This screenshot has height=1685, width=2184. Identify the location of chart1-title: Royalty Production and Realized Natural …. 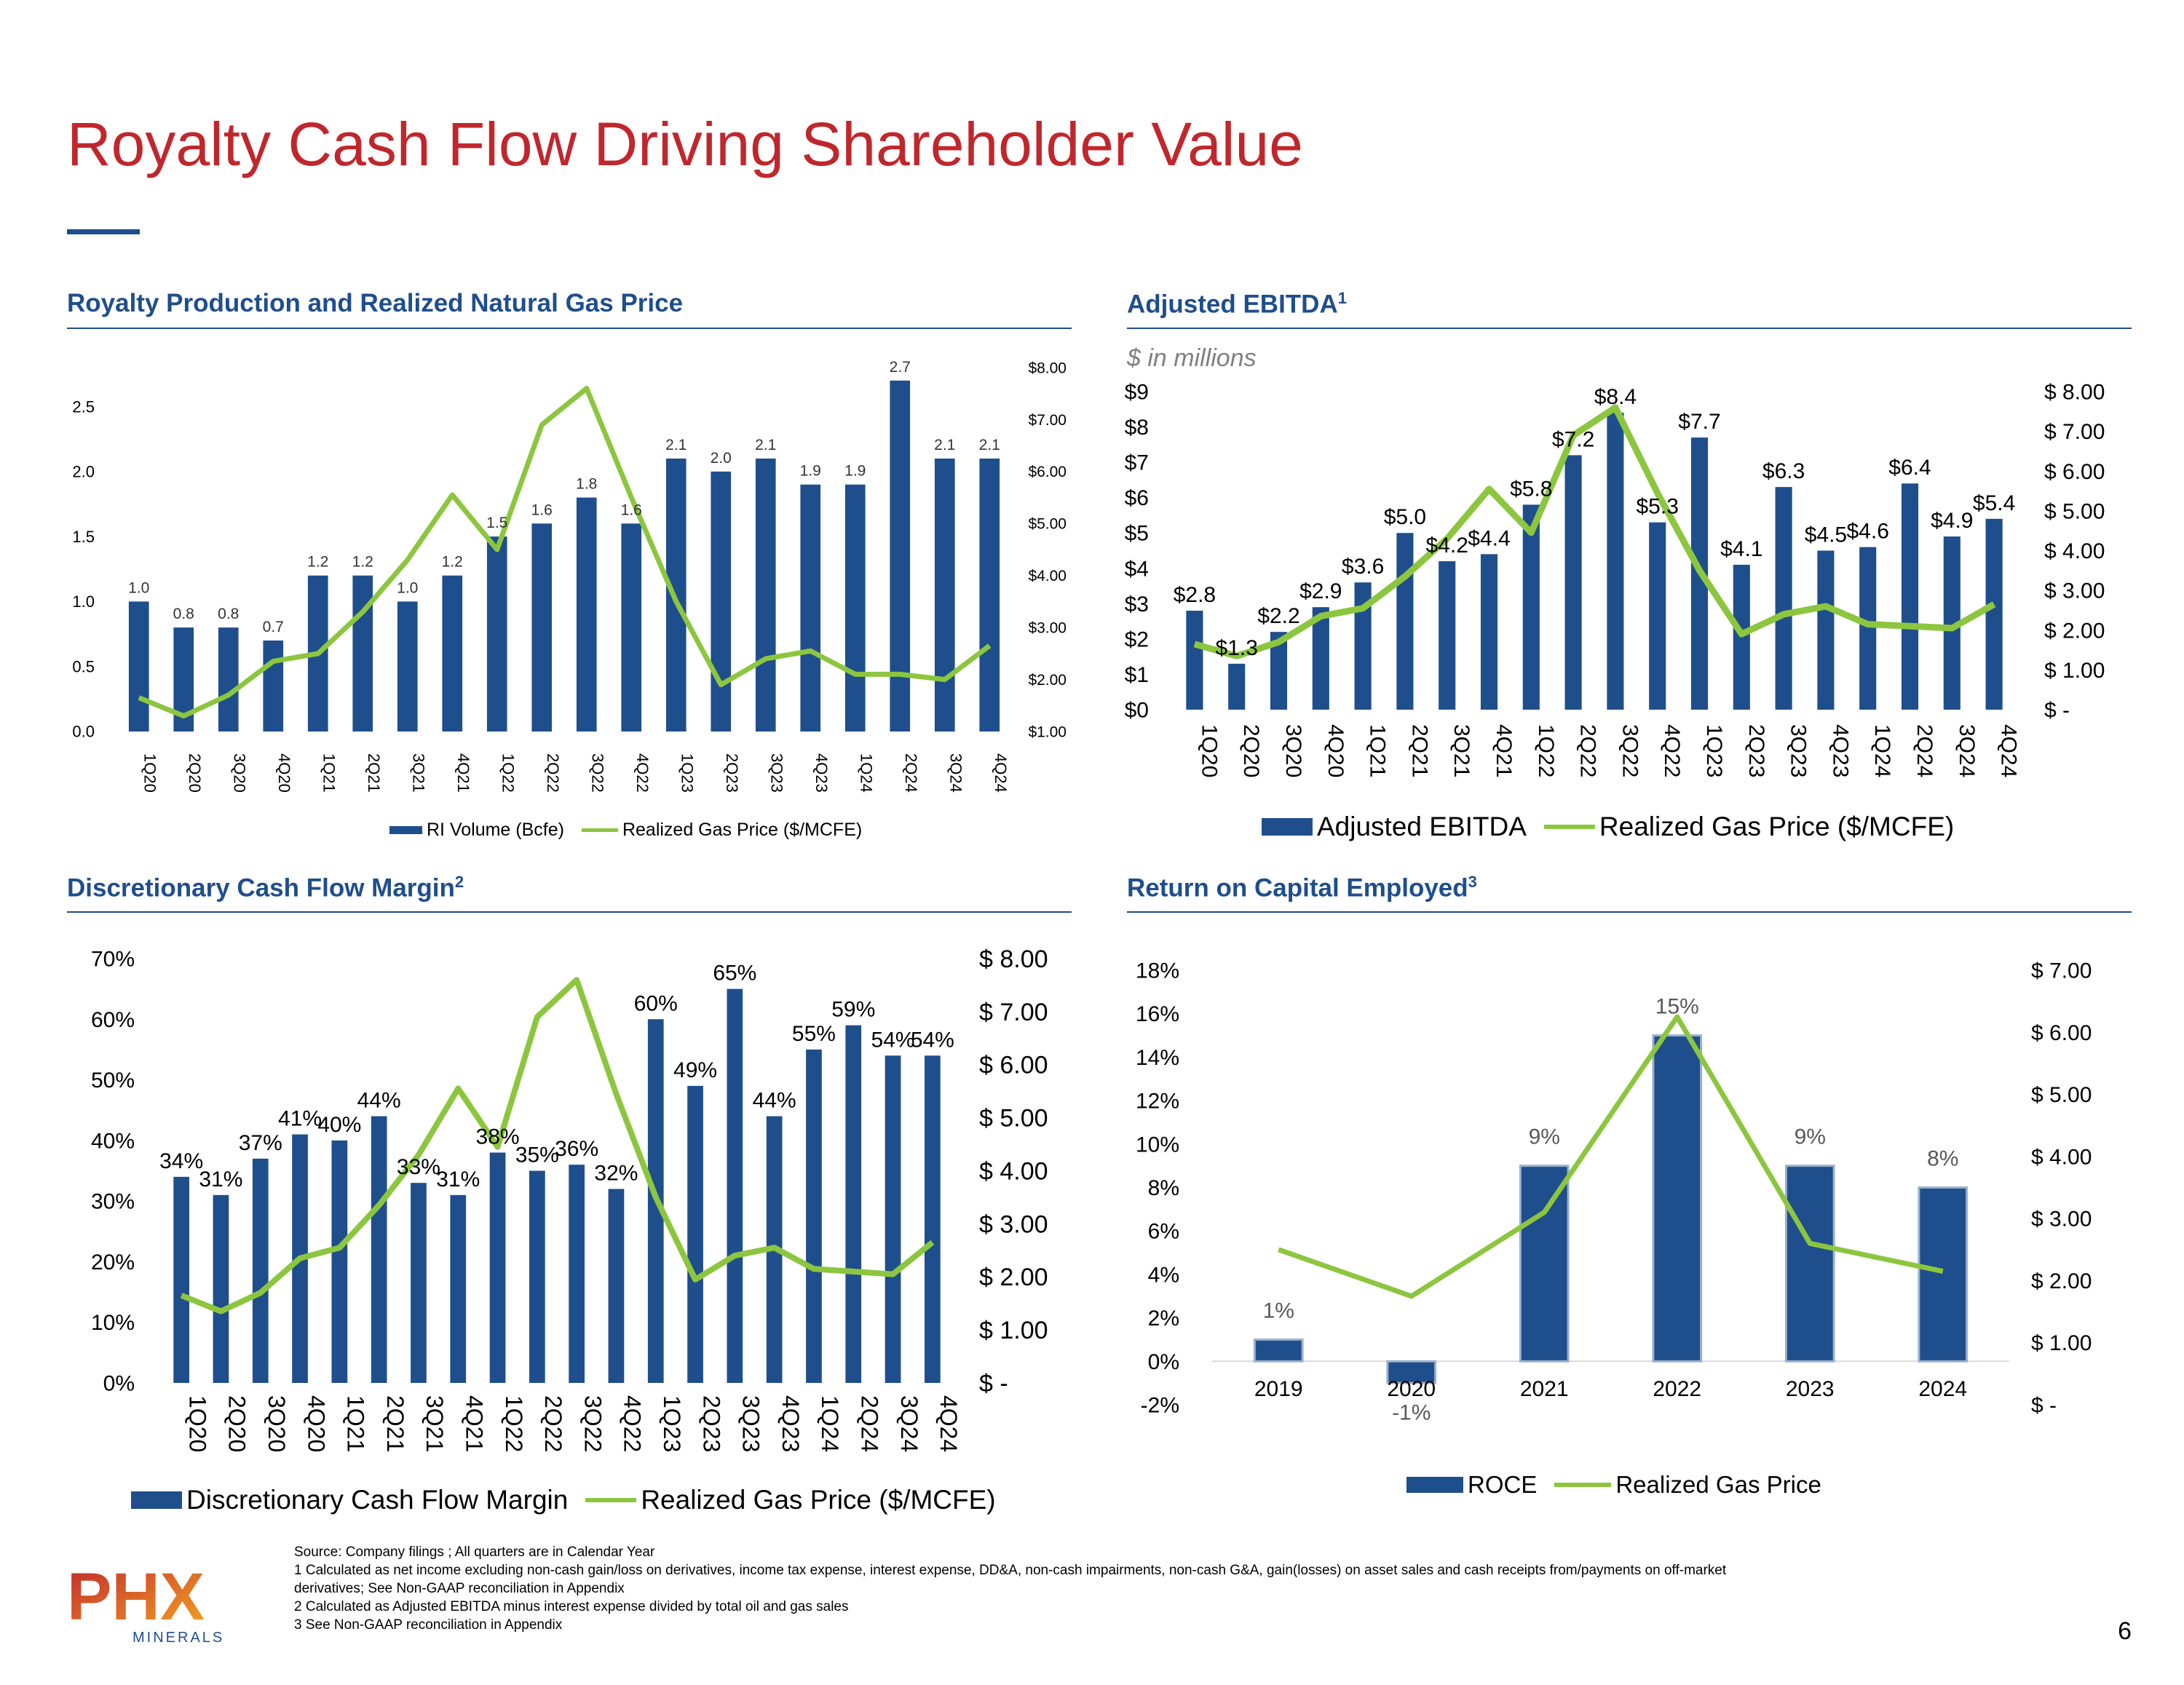
(375, 303).